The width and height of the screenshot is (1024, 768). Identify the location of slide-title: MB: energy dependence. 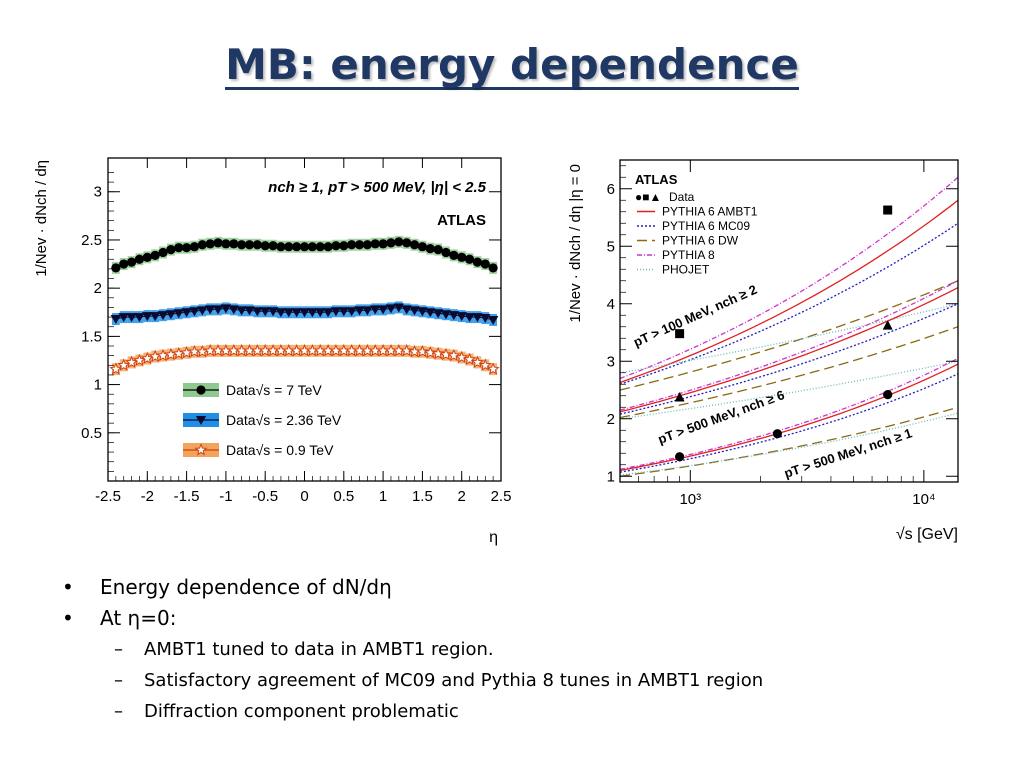
(512, 65).